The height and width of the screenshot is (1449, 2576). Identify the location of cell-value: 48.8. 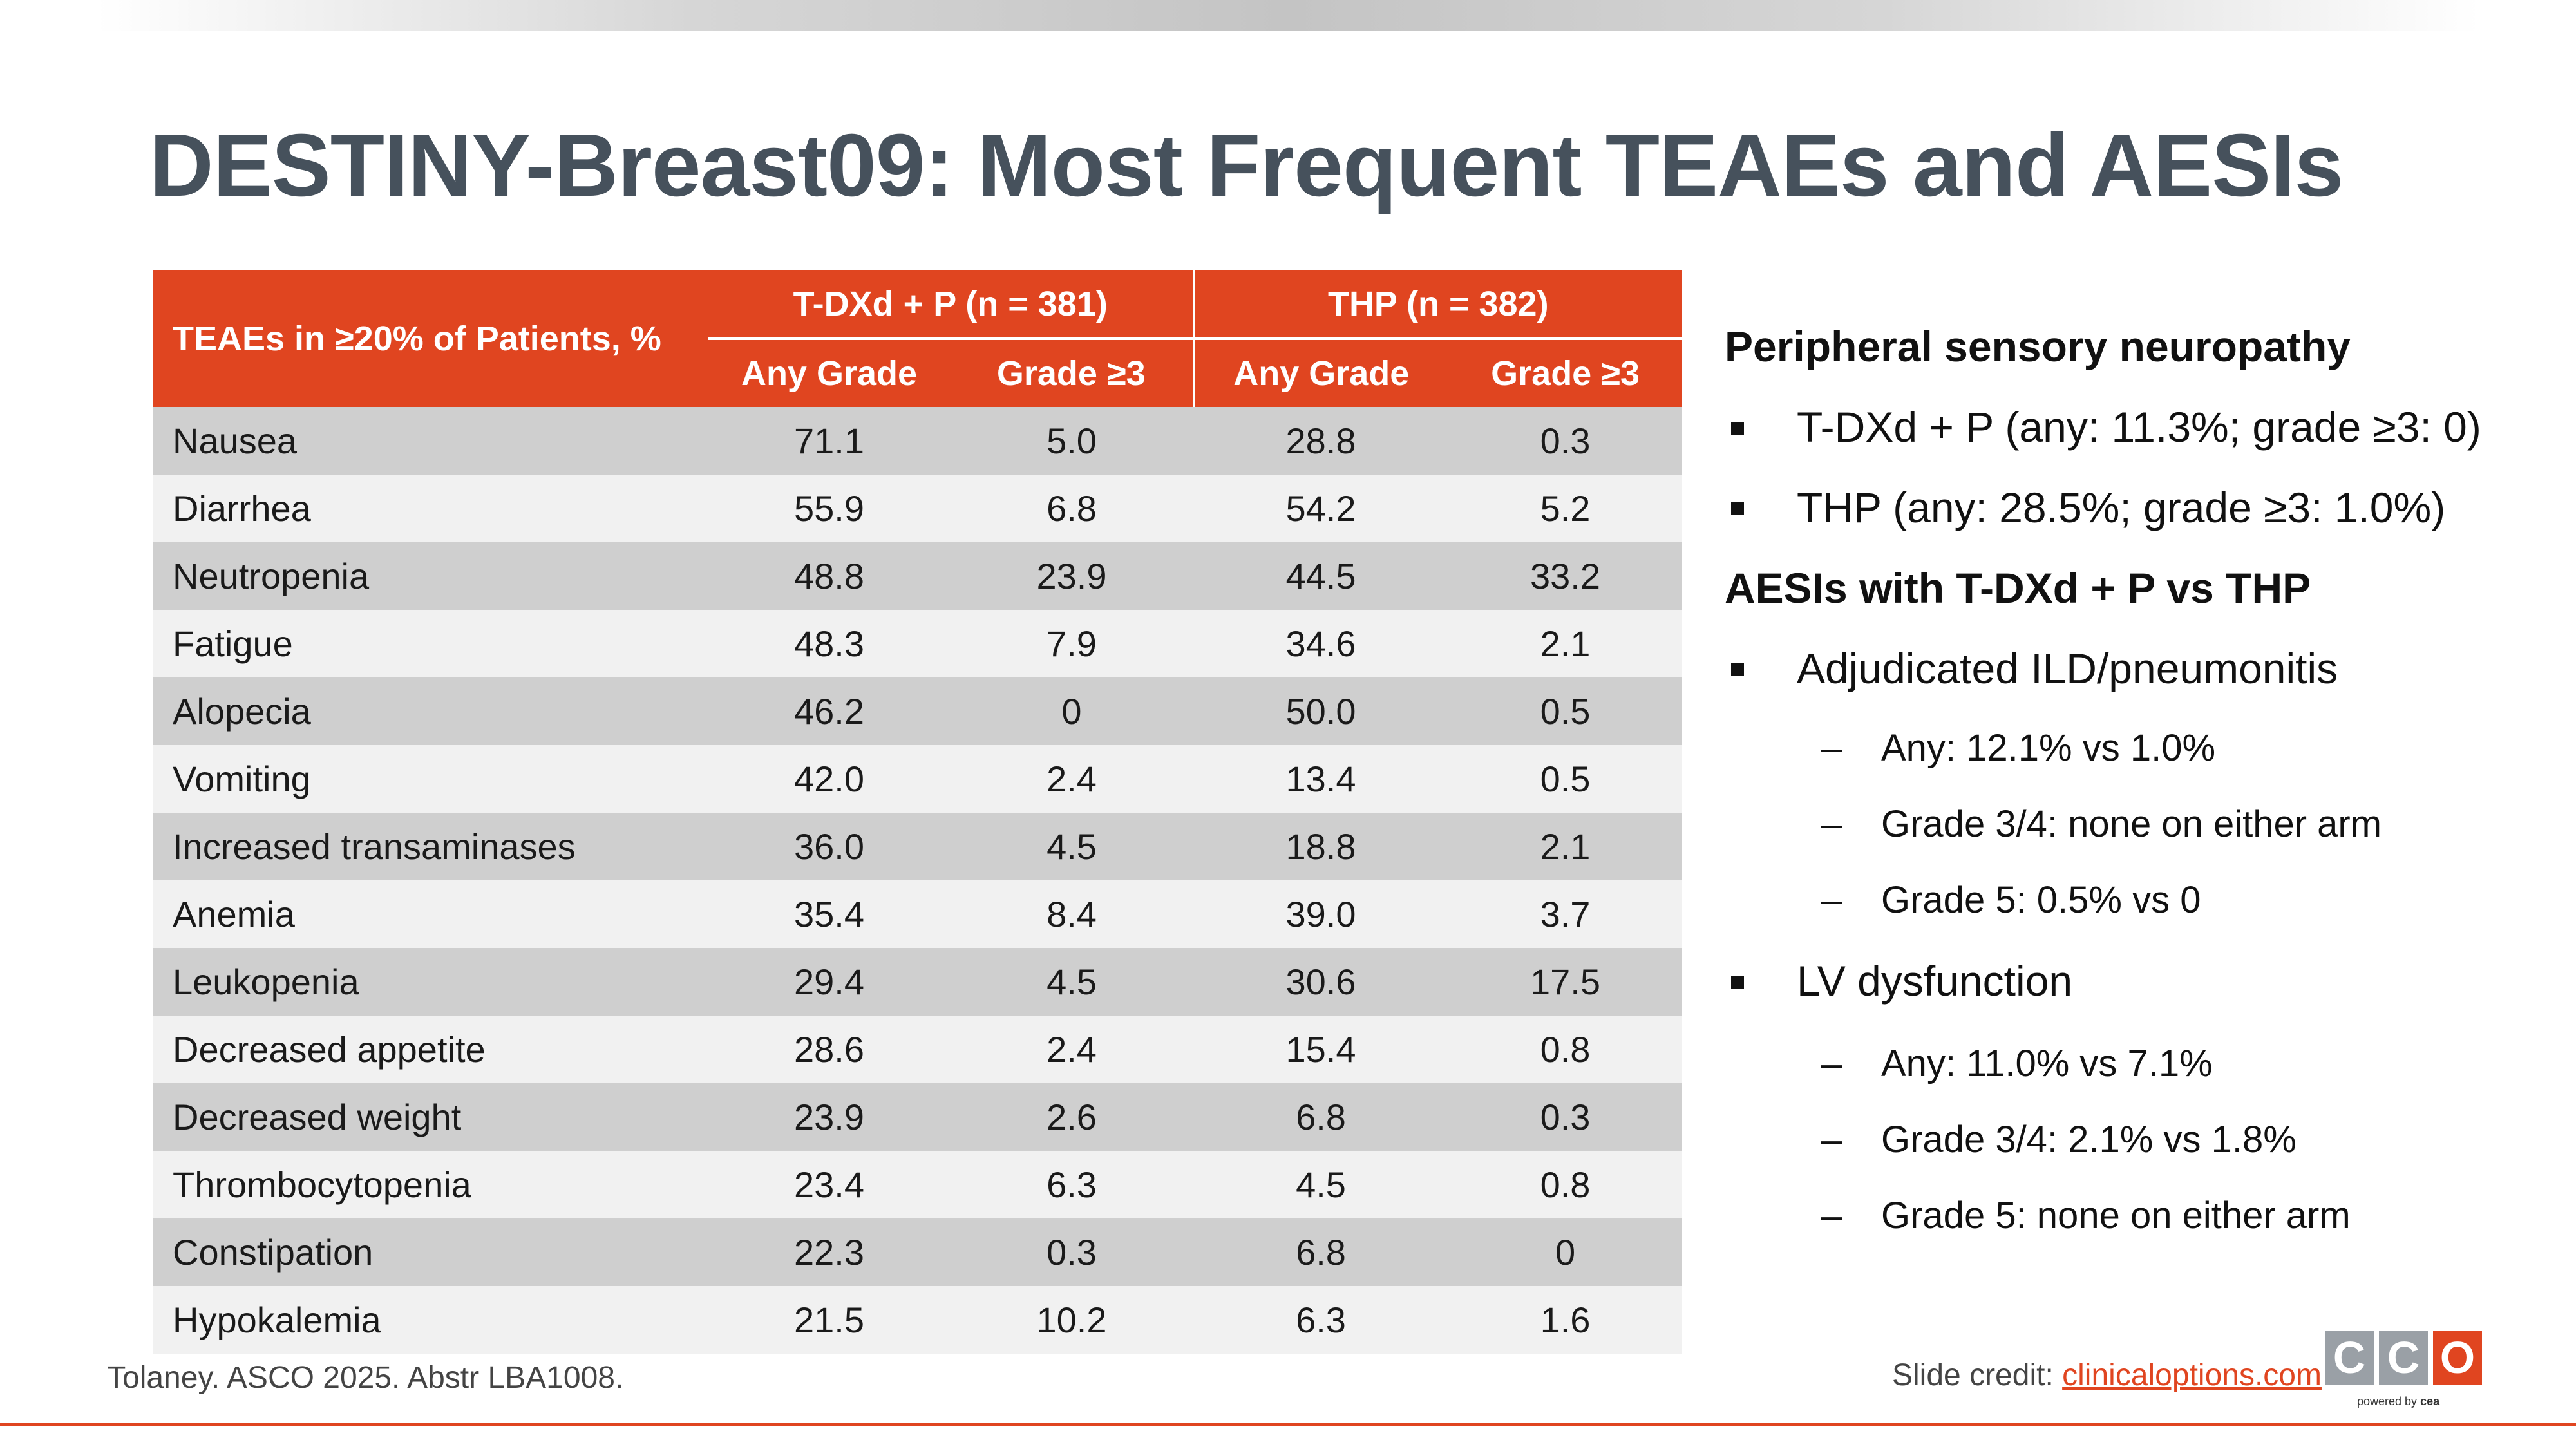
(829, 576).